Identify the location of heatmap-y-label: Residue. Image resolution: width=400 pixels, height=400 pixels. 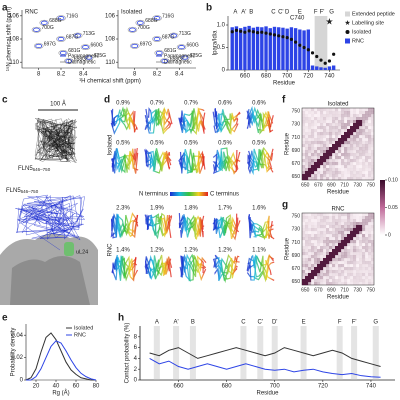
(288, 143).